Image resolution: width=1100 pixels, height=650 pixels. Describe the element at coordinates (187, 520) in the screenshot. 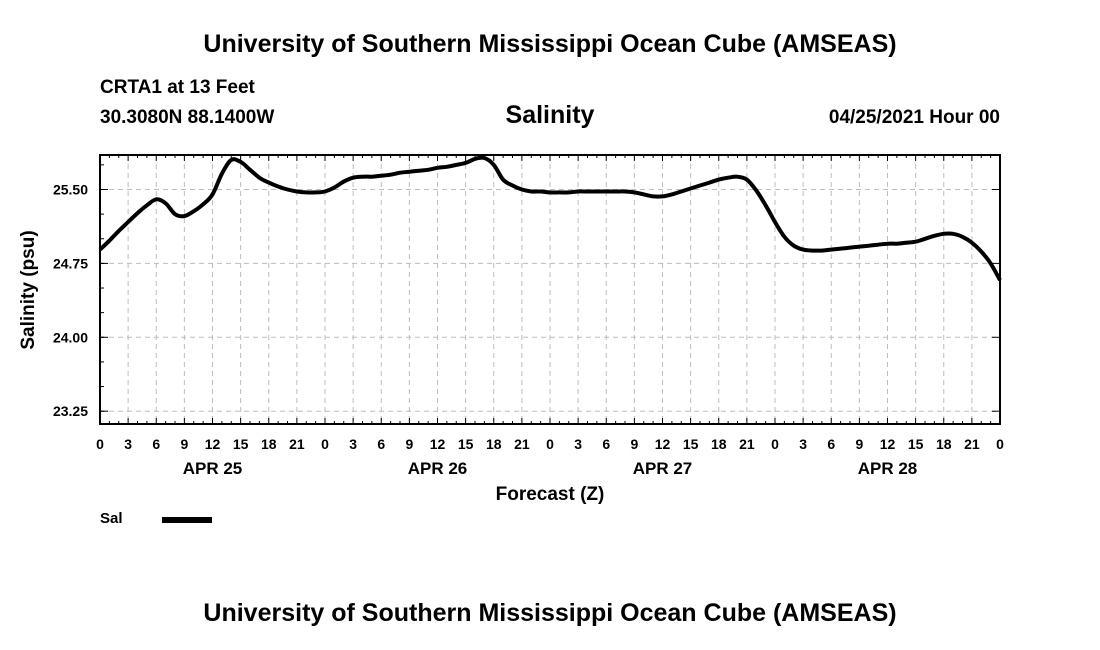

I see `legend-swatch` at that location.